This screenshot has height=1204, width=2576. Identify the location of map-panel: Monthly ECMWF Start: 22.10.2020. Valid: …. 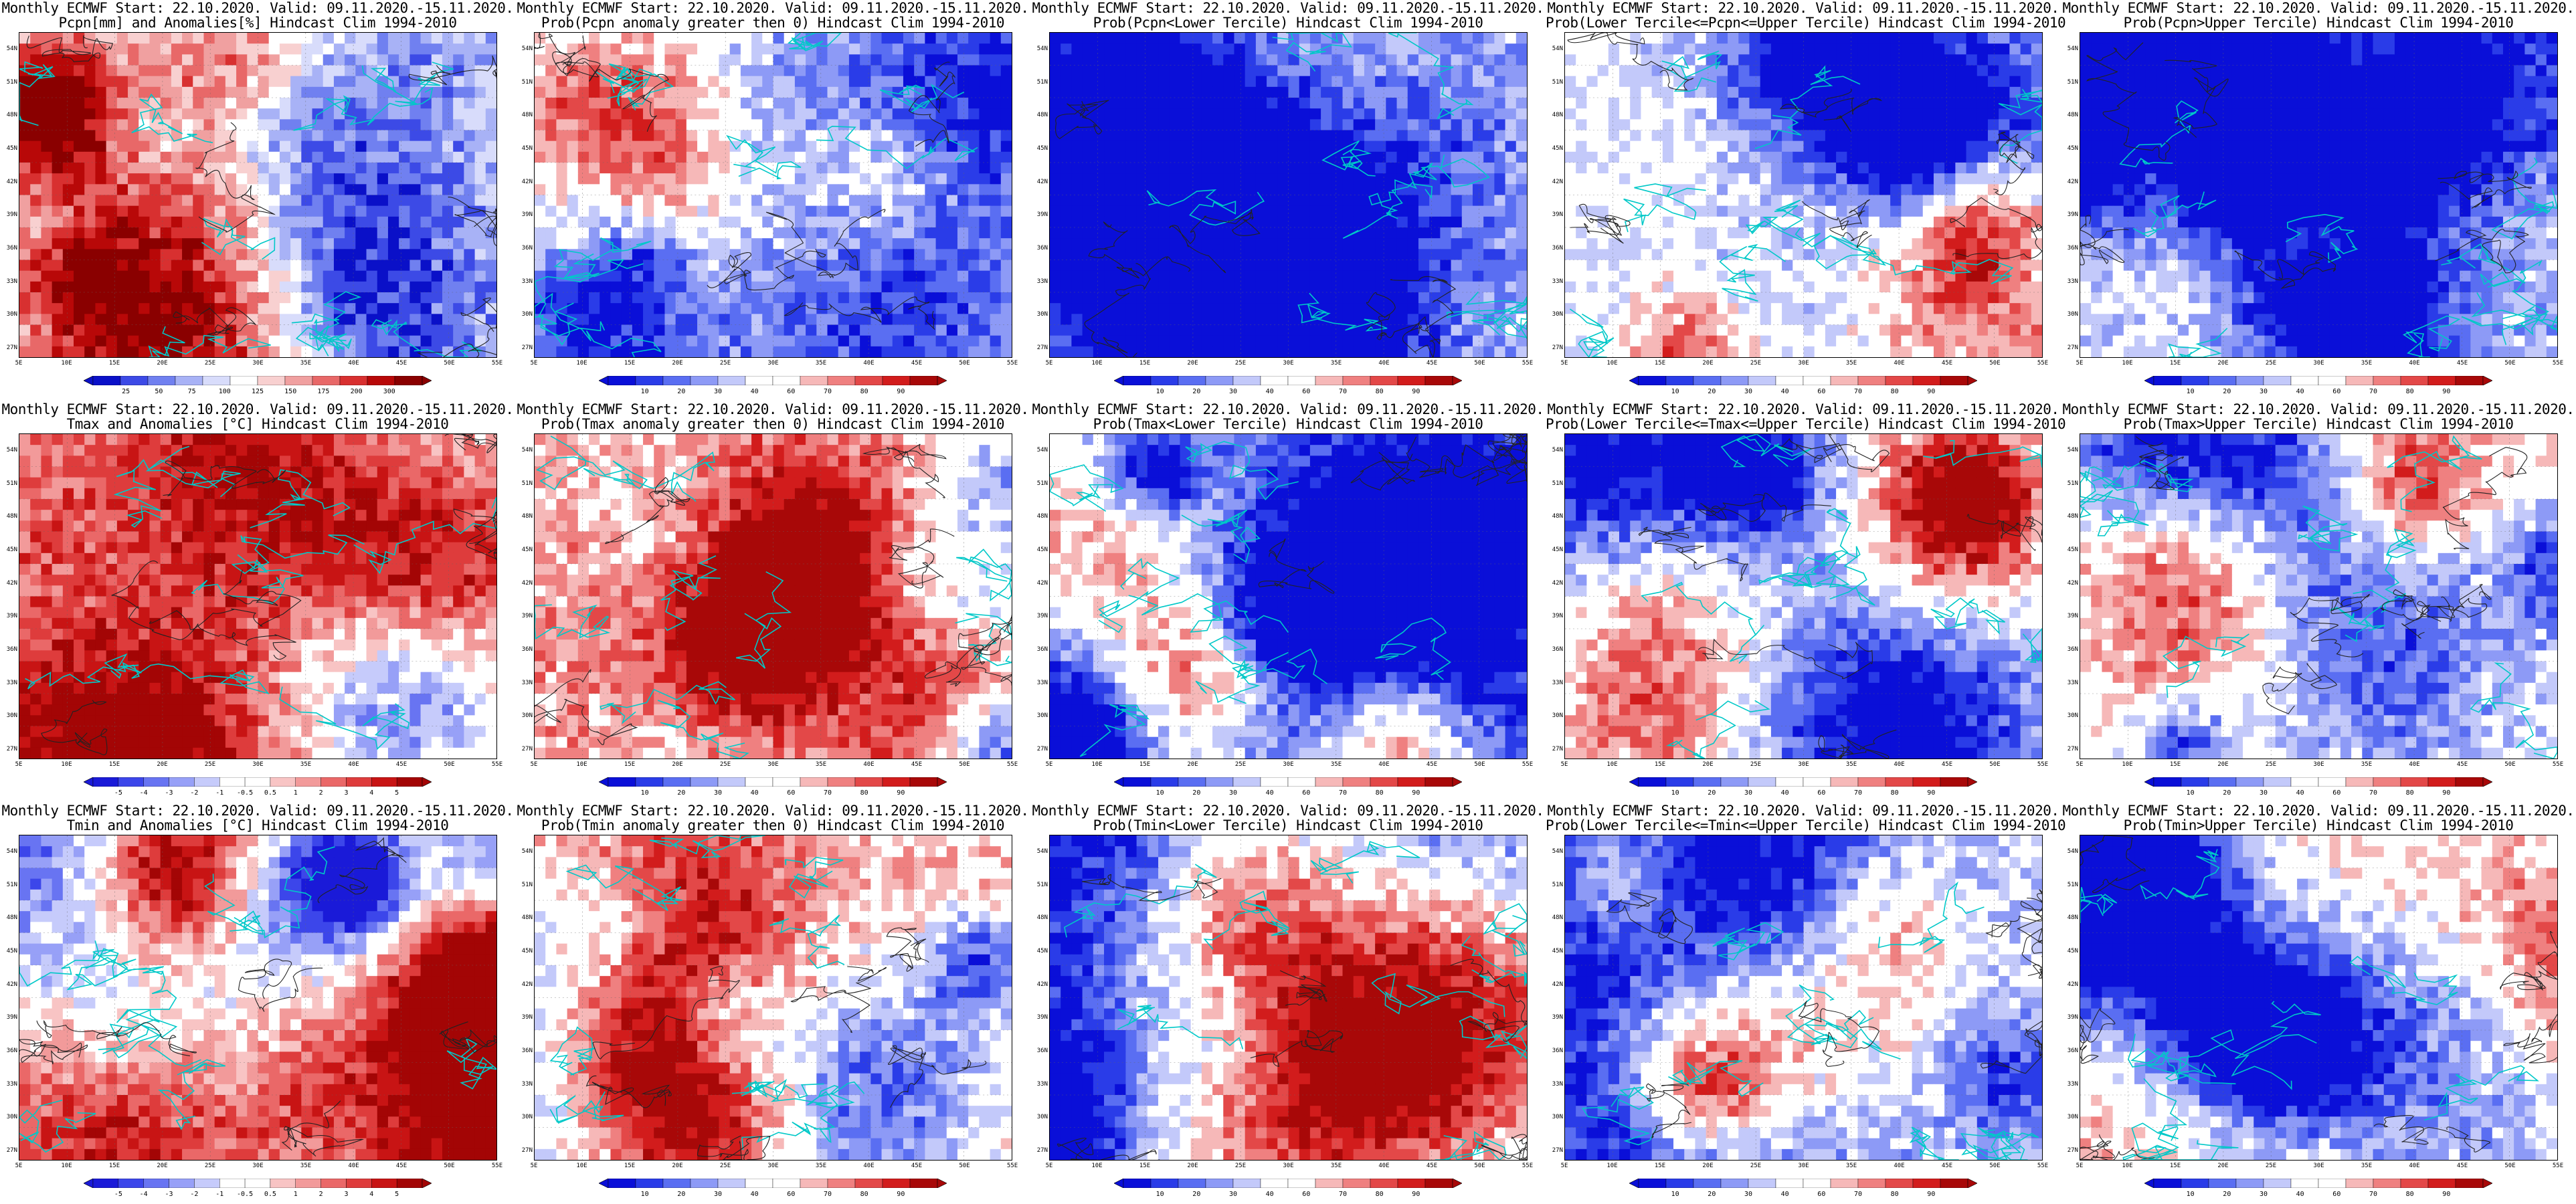
(1288, 1003).